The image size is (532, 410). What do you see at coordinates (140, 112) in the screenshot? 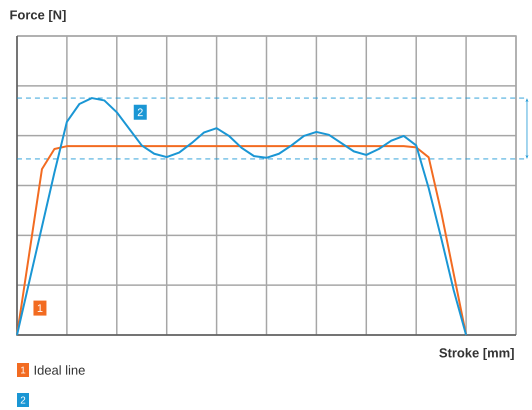
I see `annotation: 2` at bounding box center [140, 112].